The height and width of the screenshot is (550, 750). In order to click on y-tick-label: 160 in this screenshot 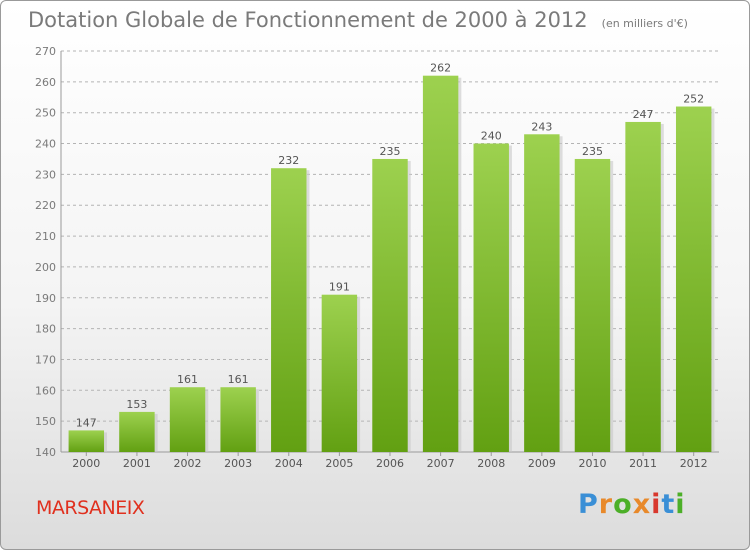, I will do `click(45, 390)`.